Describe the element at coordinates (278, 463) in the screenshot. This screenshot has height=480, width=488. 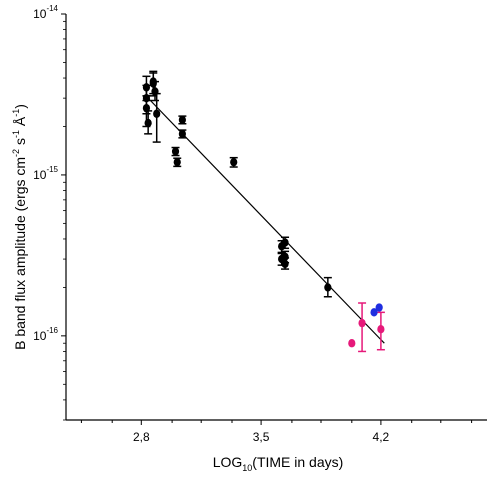
I see `x-axis-label: LOG10(TIME in days)` at that location.